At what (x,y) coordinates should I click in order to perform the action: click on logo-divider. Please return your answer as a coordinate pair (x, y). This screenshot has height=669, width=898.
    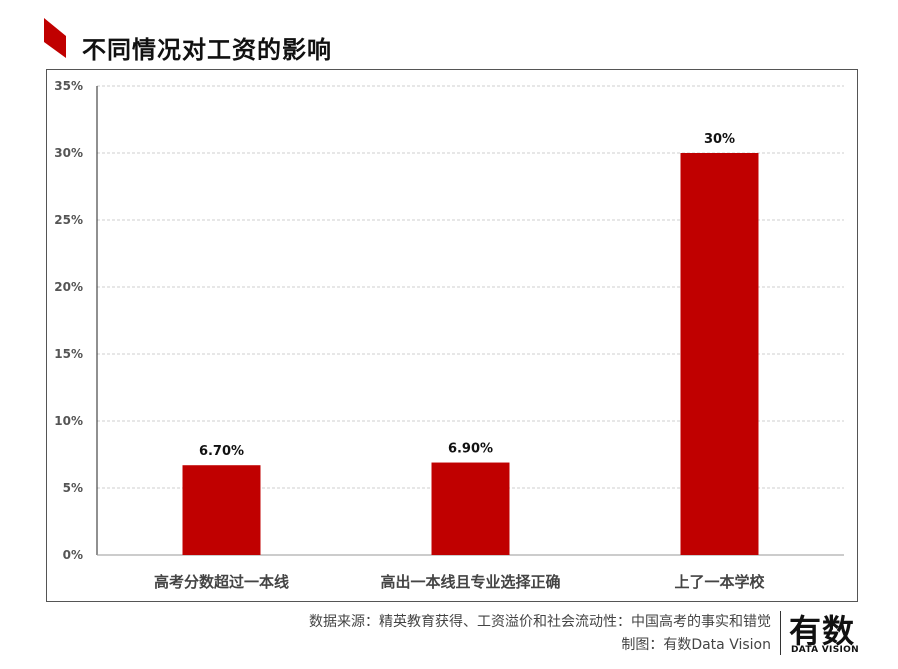
    Looking at the image, I should click on (780, 633).